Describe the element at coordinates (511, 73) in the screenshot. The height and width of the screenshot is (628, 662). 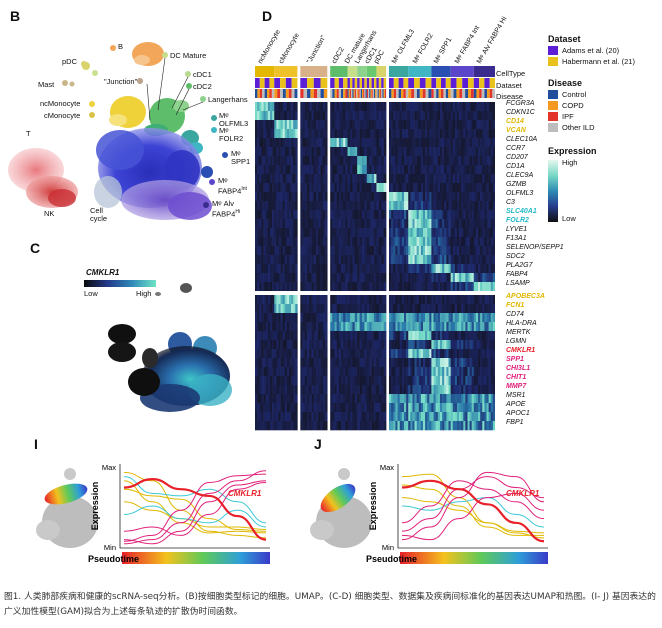
I see `rowlabel-celltype: CellType` at that location.